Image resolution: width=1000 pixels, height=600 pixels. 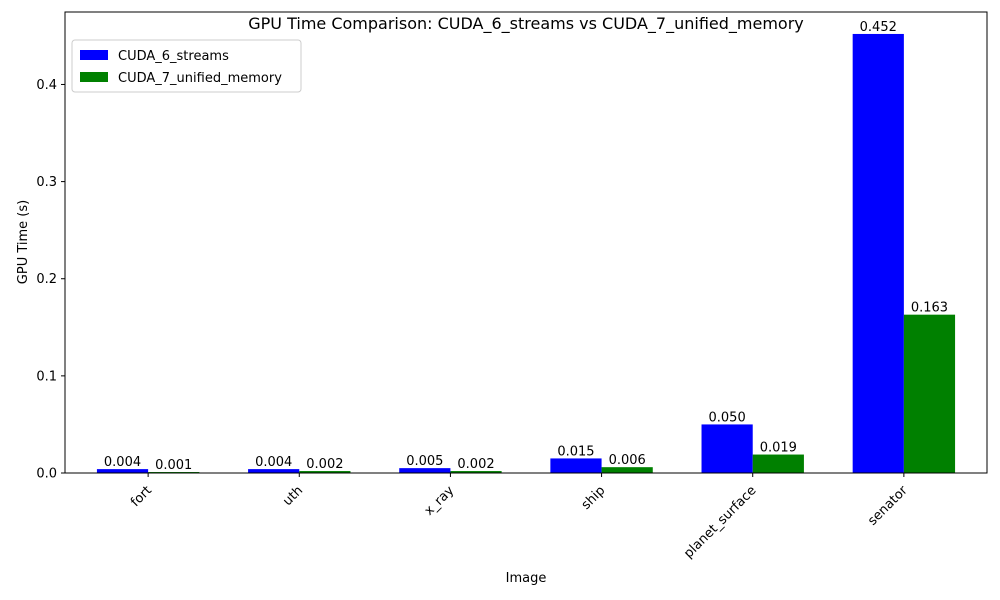 What do you see at coordinates (141, 496) in the screenshot?
I see `x-tick-label-fort: fort` at bounding box center [141, 496].